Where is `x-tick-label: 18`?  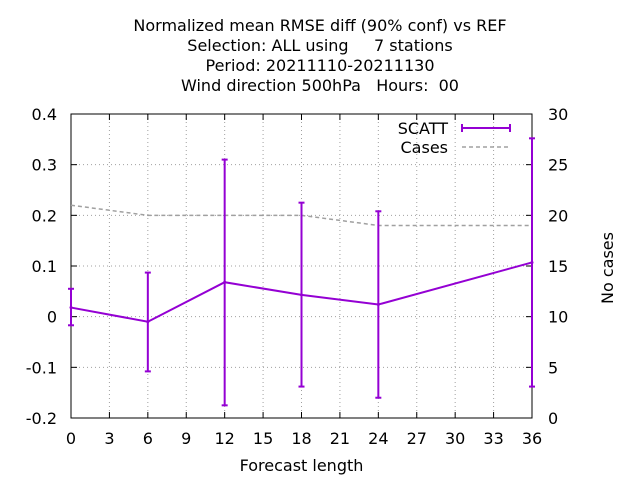
x-tick-label: 18 is located at coordinates (301, 438).